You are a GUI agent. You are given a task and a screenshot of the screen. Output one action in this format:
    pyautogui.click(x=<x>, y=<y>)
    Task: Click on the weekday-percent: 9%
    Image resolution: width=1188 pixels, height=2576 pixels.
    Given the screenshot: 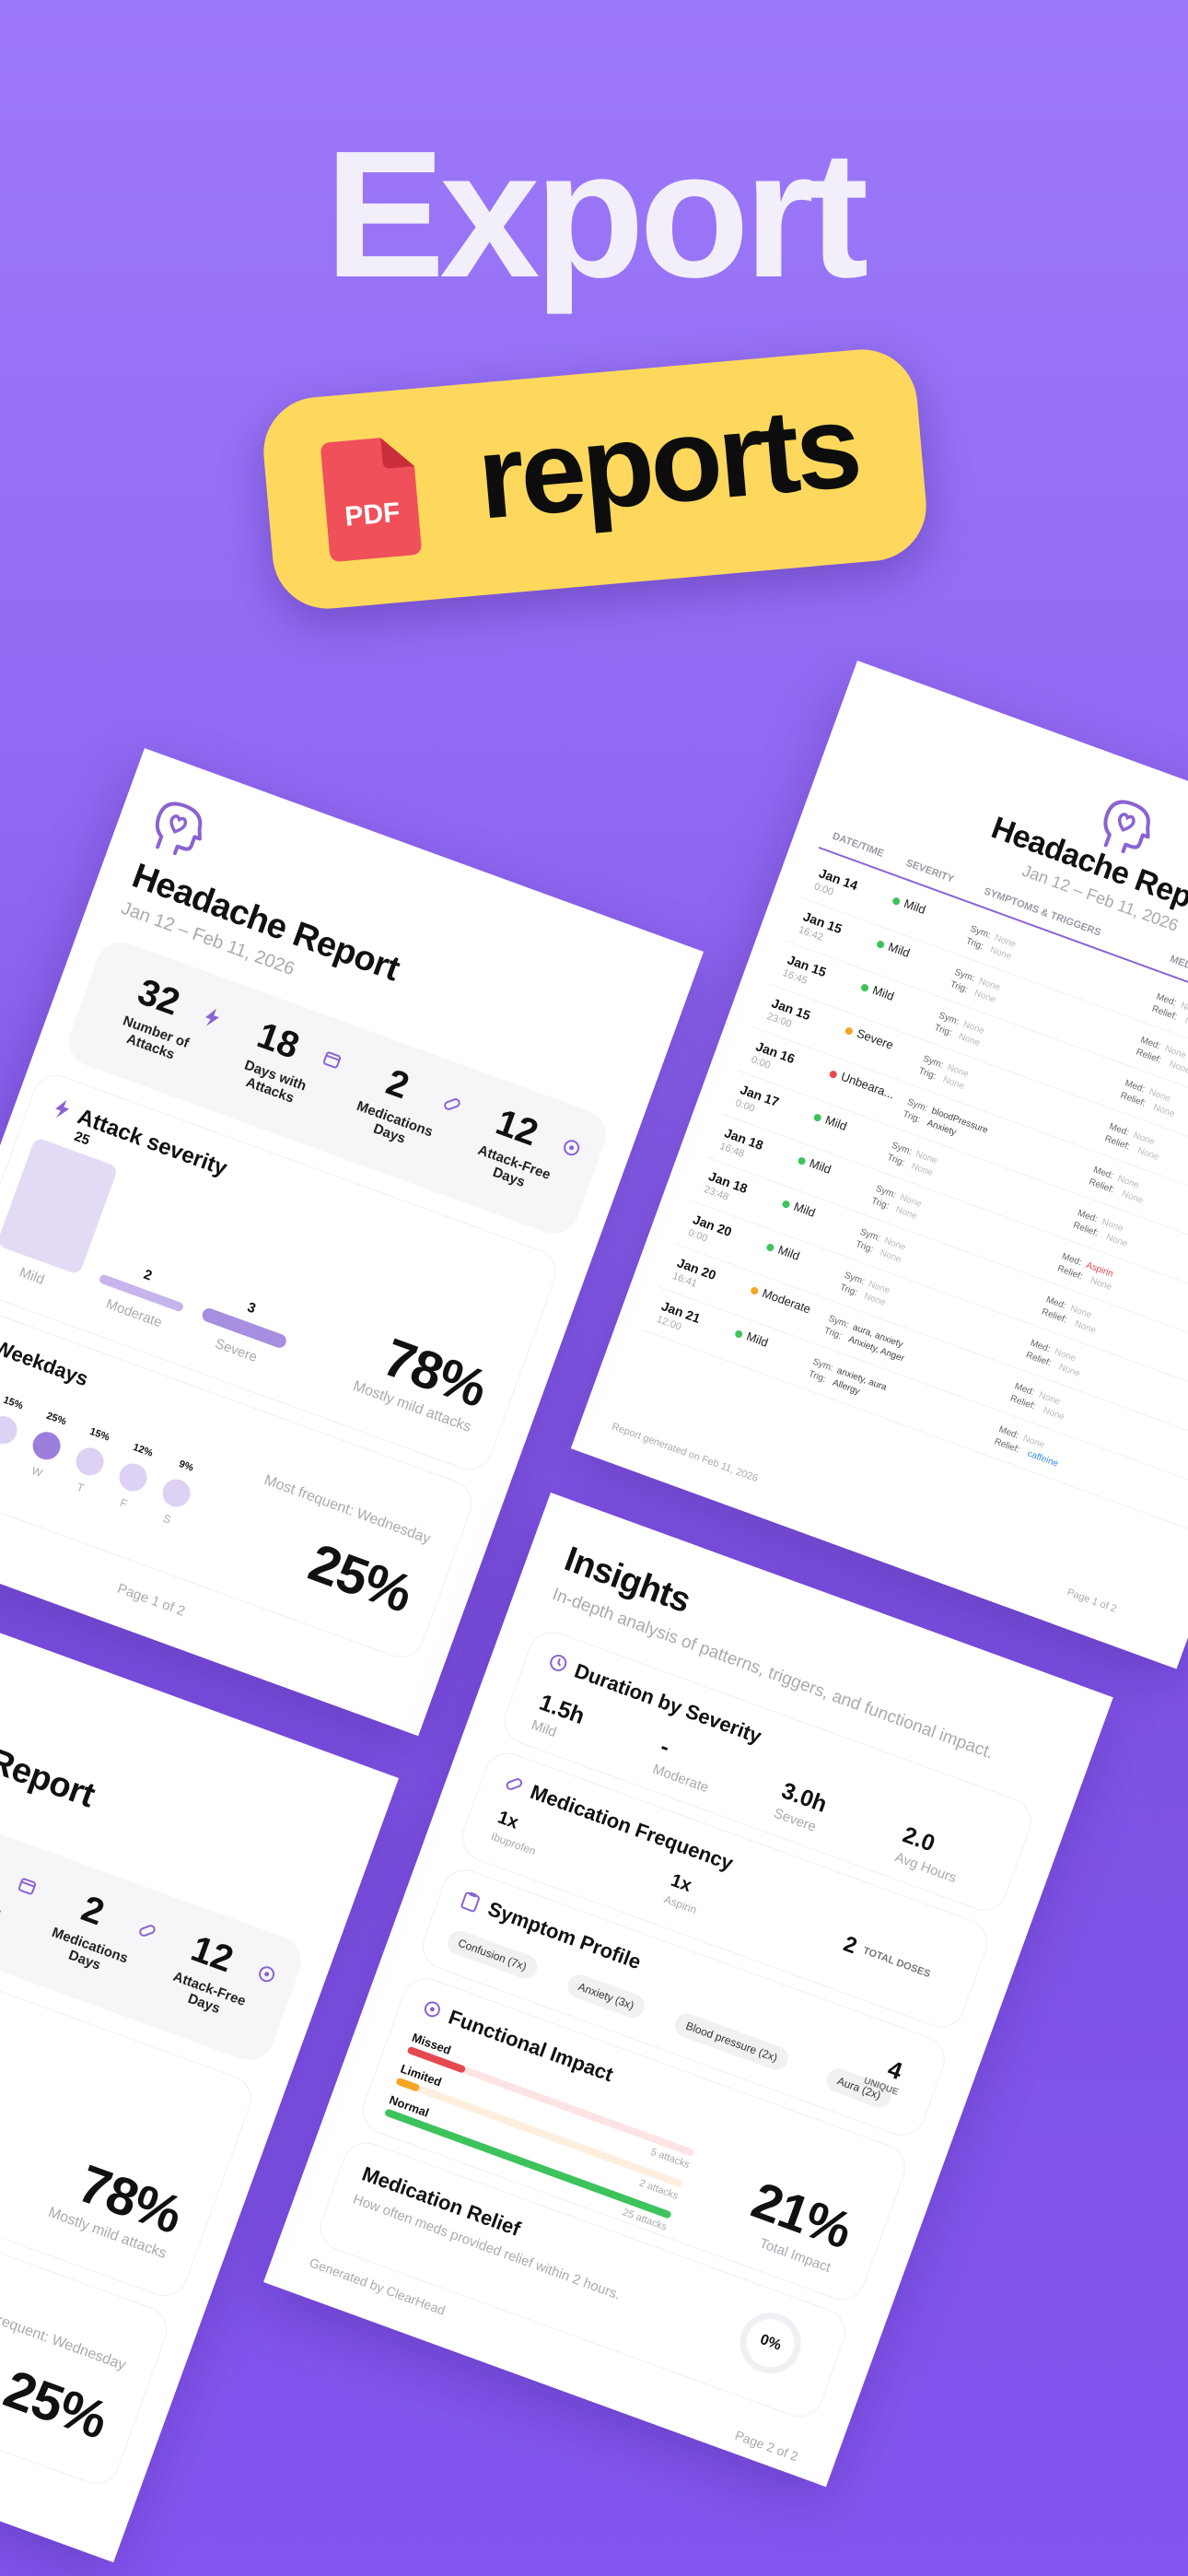 What is the action you would take?
    pyautogui.click(x=186, y=1466)
    